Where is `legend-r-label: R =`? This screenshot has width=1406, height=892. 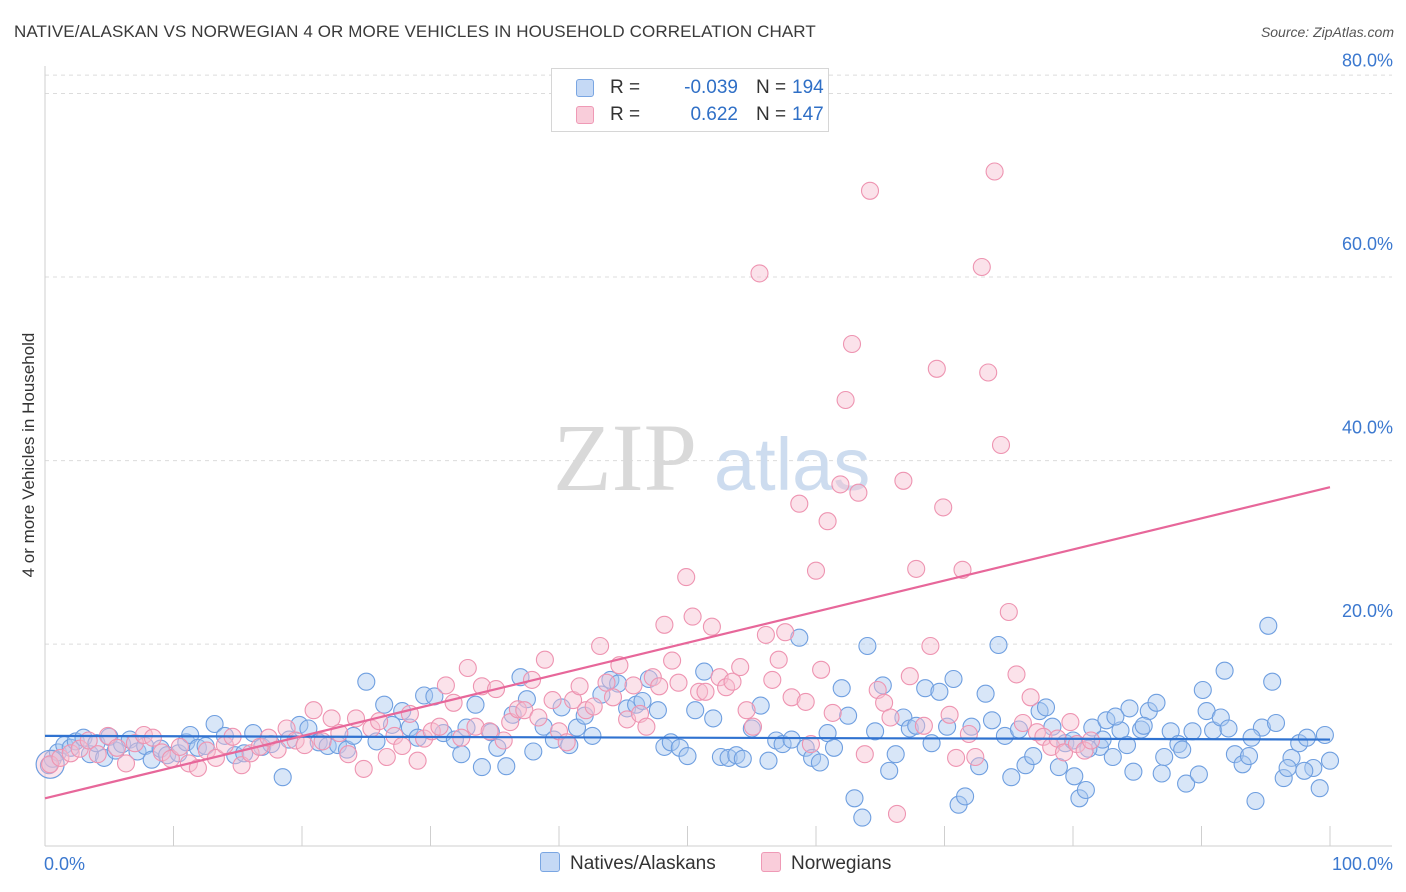 legend-r-label: R = is located at coordinates (625, 87).